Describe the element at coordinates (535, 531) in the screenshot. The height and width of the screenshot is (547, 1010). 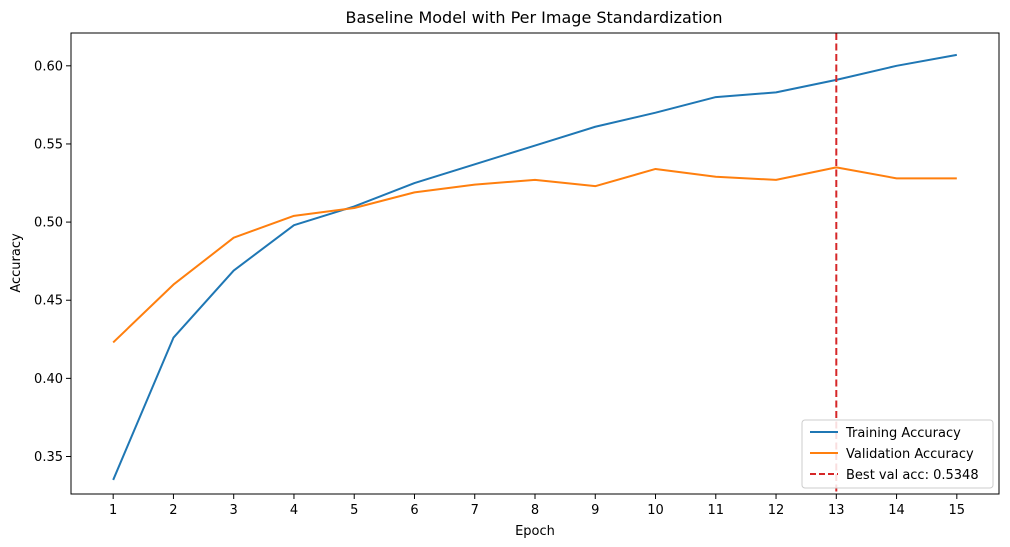
I see `x-axis-label: Epoch` at that location.